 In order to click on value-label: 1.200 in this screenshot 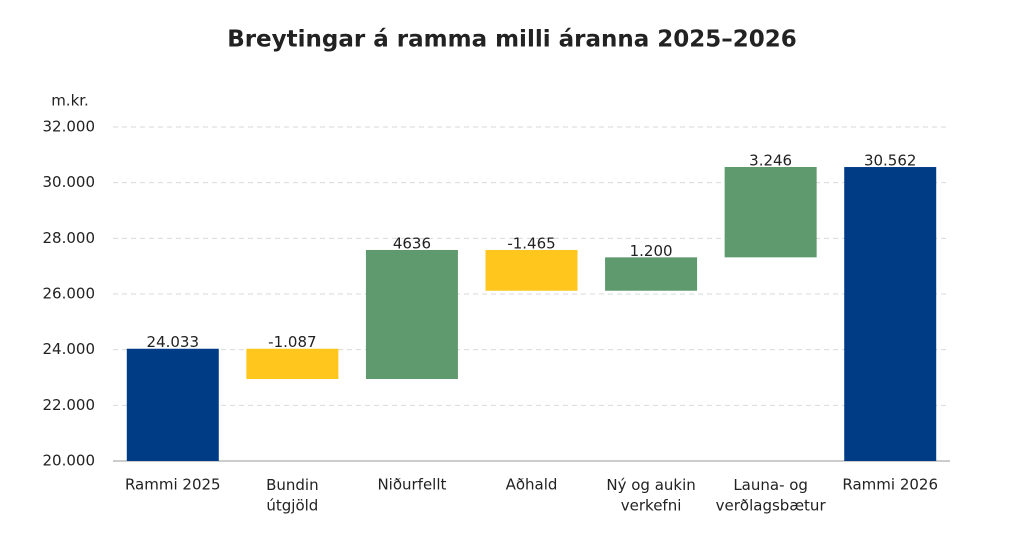, I will do `click(651, 251)`.